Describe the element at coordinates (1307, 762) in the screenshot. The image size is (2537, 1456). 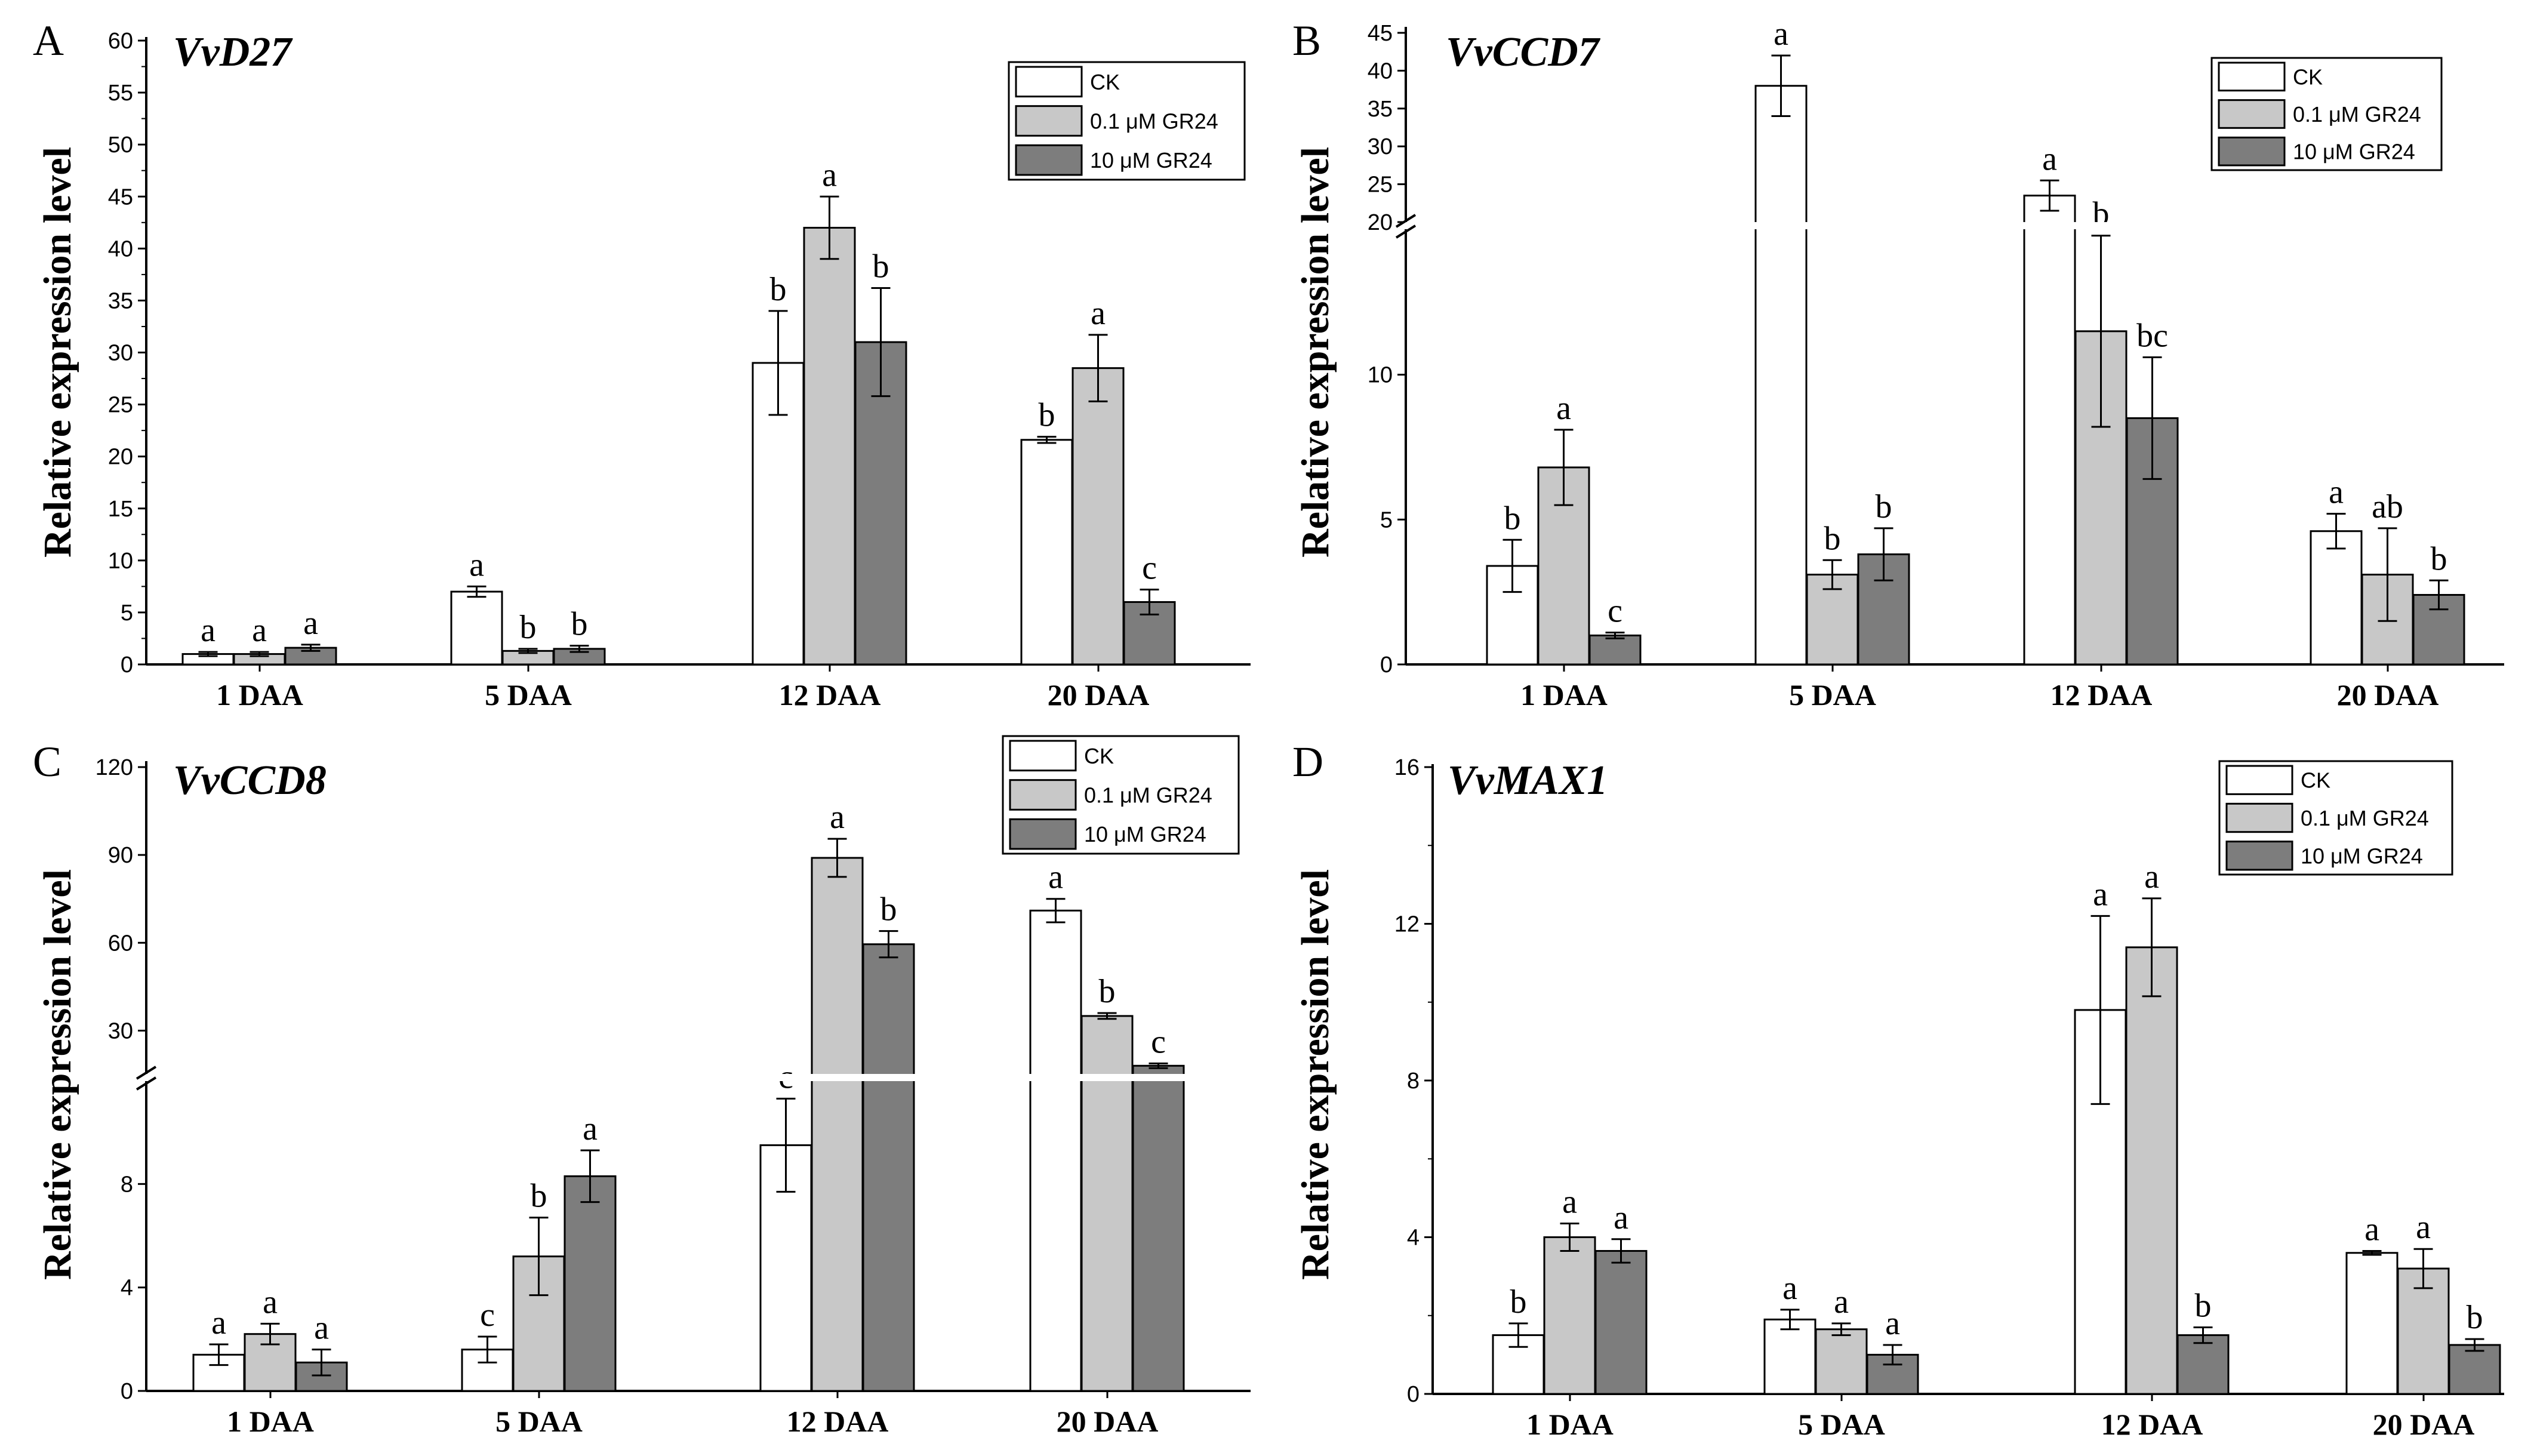
I see `panel-d-letter: D` at that location.